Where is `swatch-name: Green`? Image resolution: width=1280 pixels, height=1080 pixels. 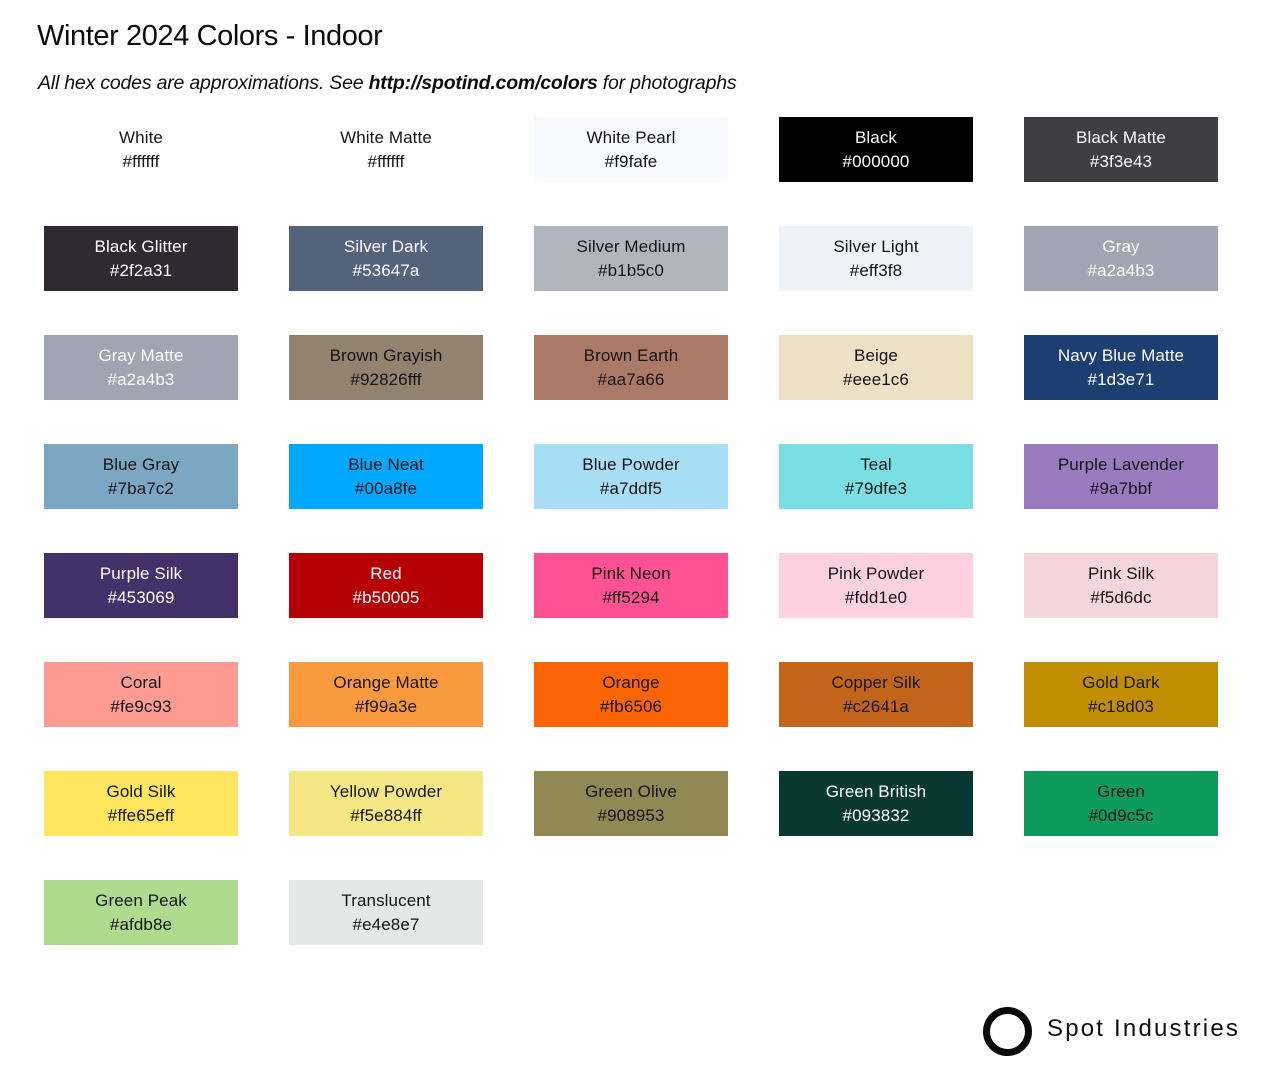
swatch-name: Green is located at coordinates (1121, 791).